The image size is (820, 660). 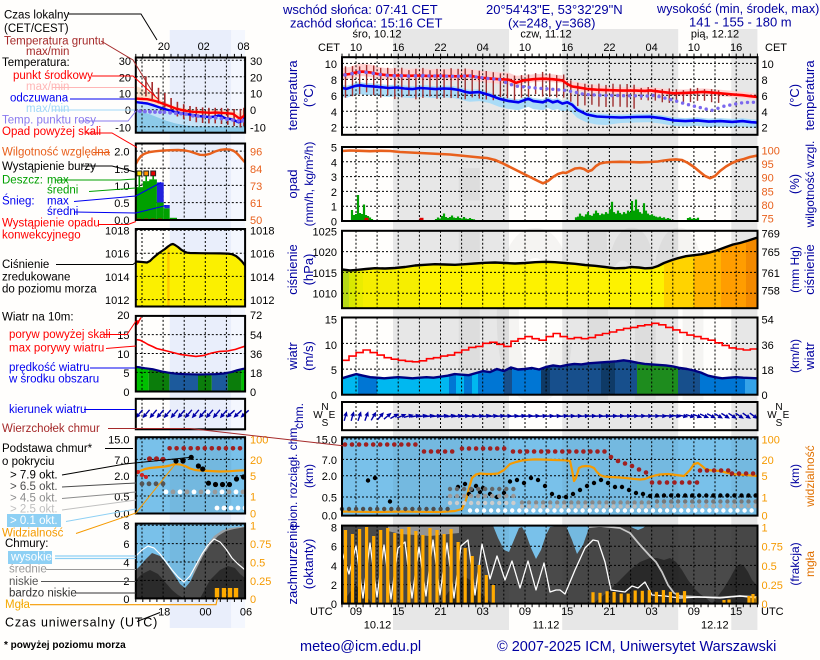 I want to click on svg-text: 0.0, so click(x=329, y=517).